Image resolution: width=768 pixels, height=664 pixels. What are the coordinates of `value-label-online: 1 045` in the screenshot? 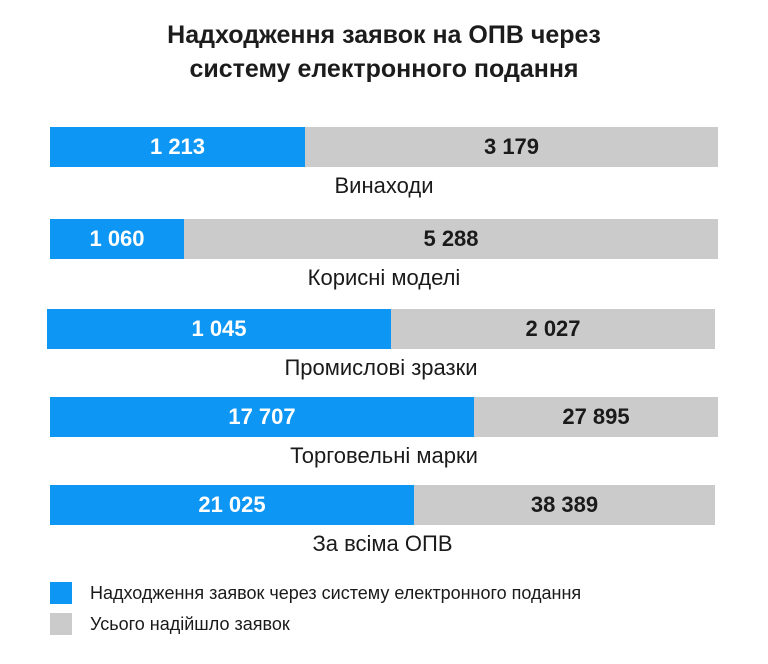 It's located at (219, 328).